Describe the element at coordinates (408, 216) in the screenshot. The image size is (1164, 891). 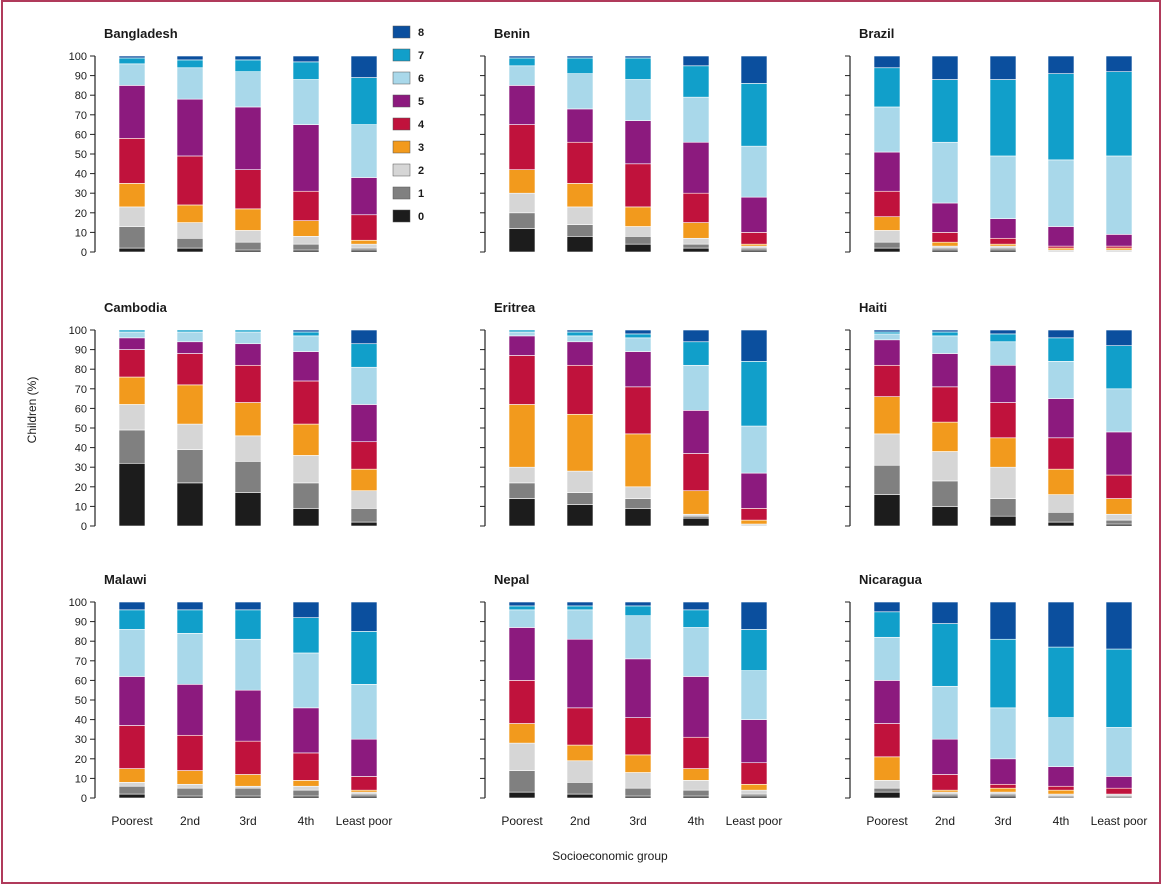
I see `legend-item-0: 0` at that location.